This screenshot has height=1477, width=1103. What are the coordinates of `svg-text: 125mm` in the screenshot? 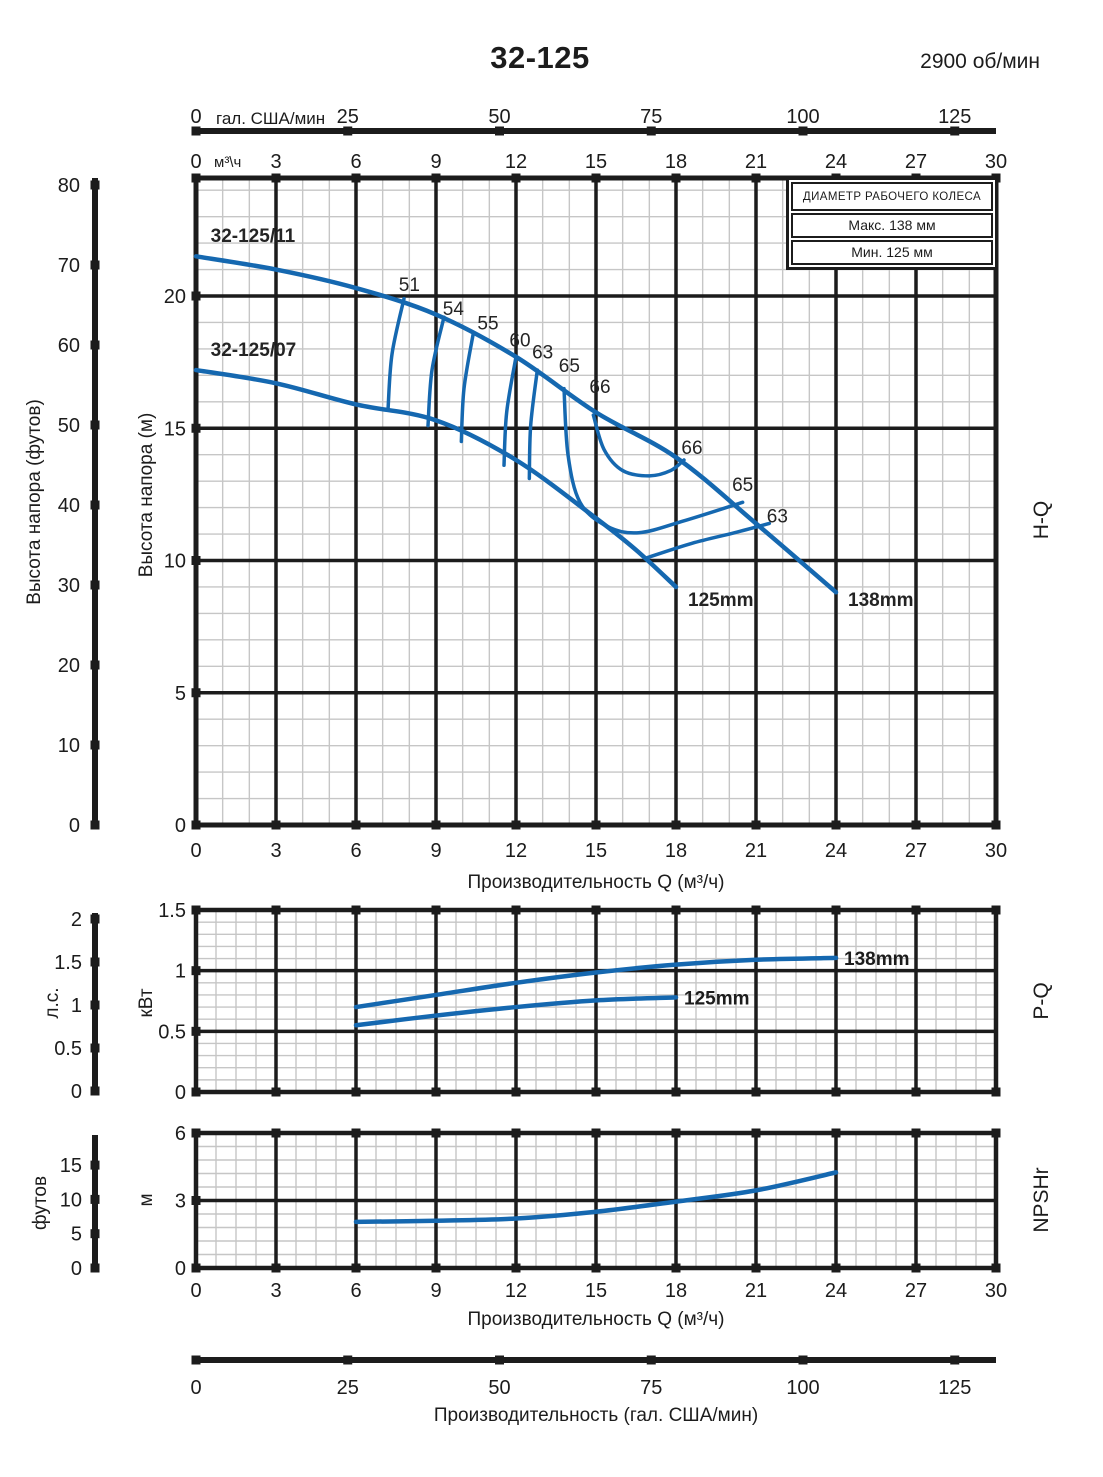 It's located at (721, 600).